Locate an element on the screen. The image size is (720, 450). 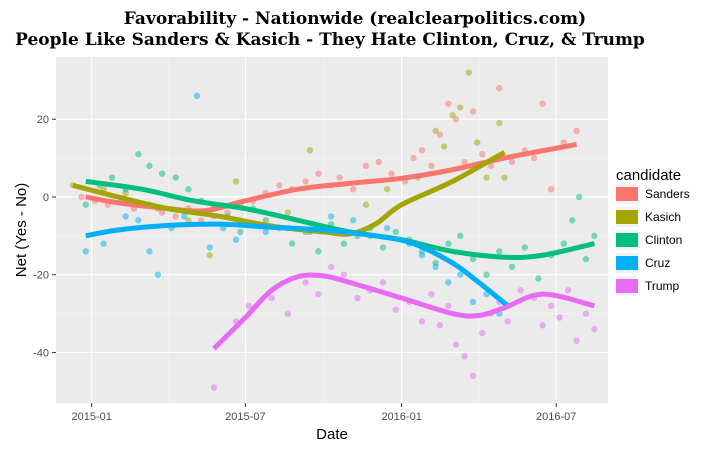
y-tick-label: 0 is located at coordinates (46, 198).